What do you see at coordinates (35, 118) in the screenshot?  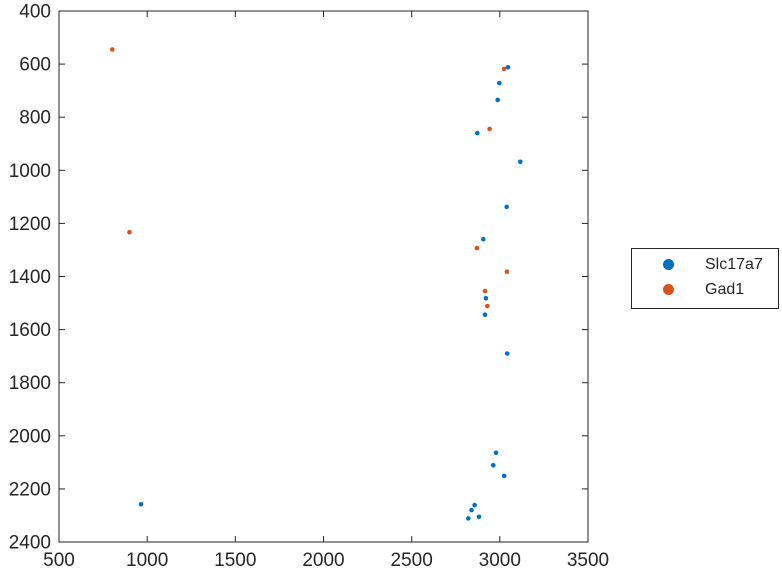 I see `y-tick-label: 800` at bounding box center [35, 118].